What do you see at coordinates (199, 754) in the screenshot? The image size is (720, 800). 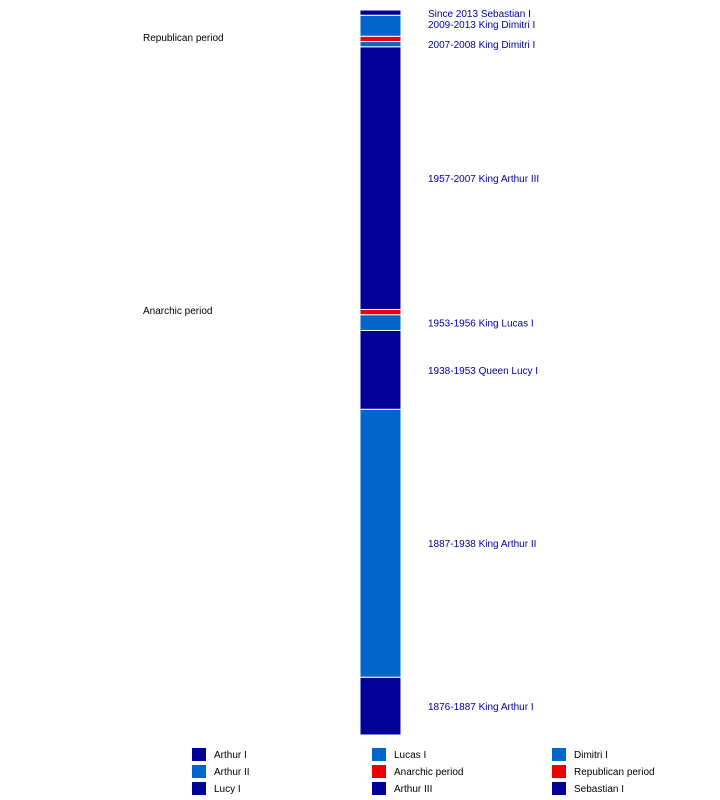 I see `legend-swatch-arthur-i` at bounding box center [199, 754].